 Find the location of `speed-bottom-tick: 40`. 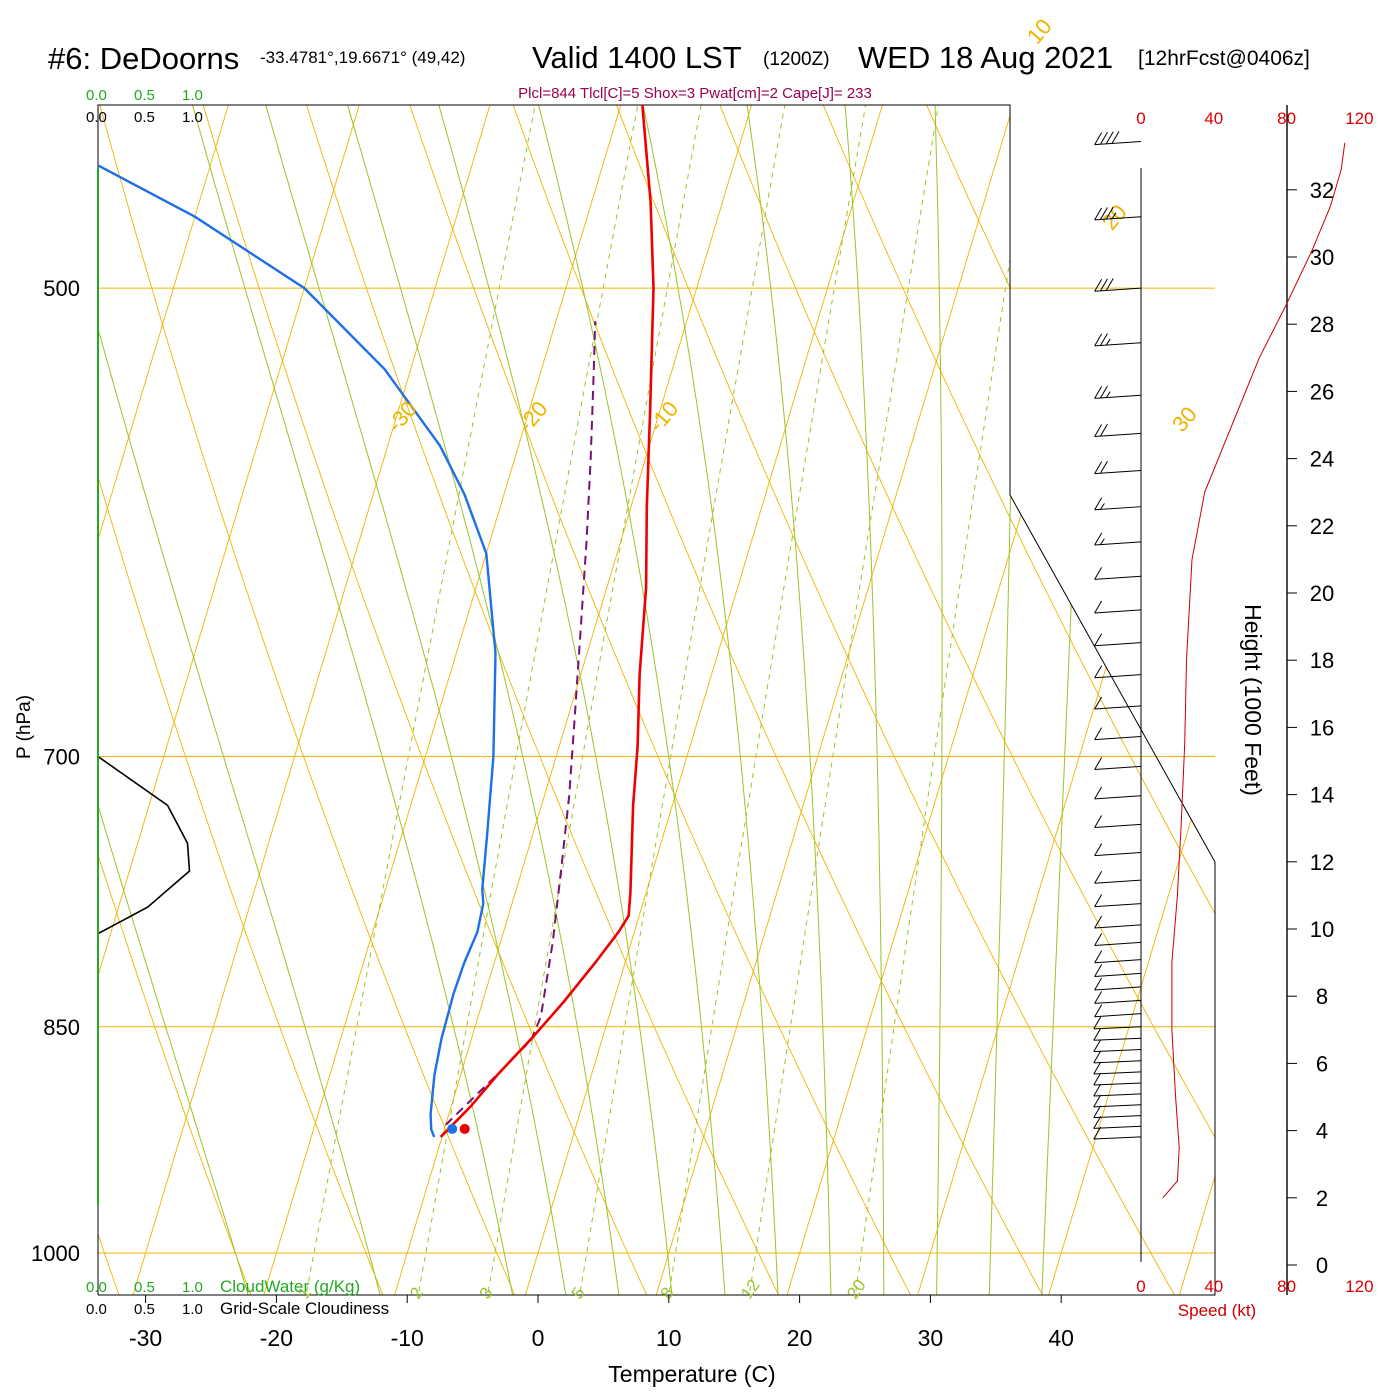

speed-bottom-tick: 40 is located at coordinates (1213, 1286).